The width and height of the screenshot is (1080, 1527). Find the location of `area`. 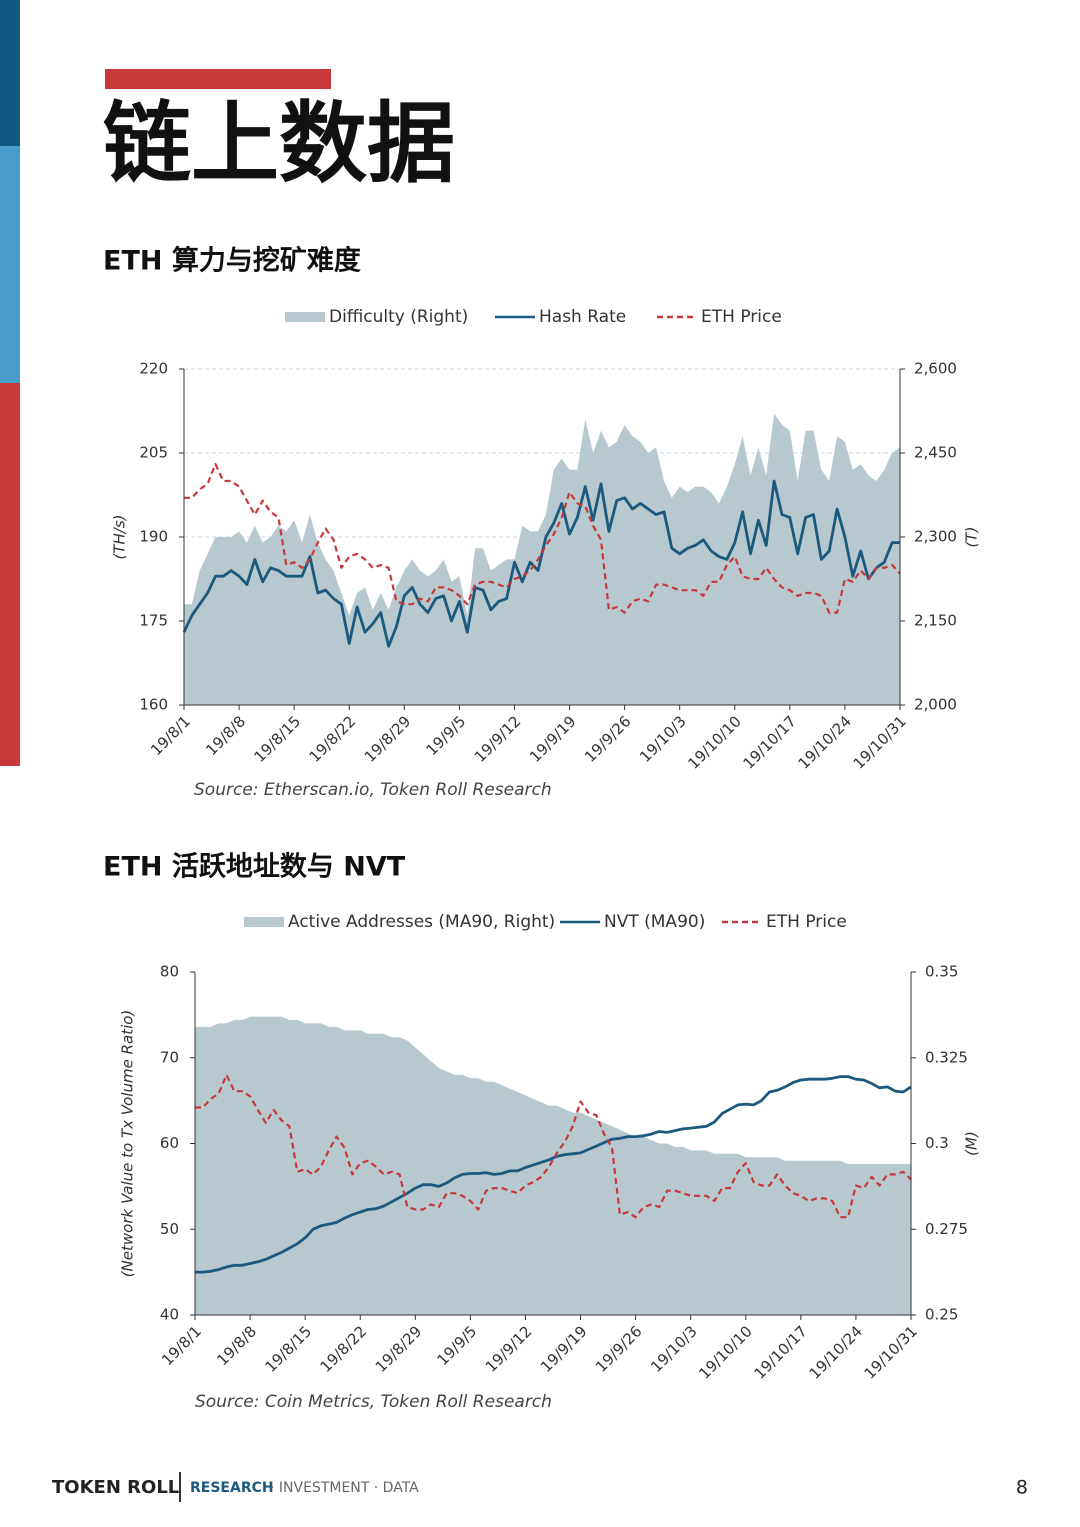

area is located at coordinates (553, 1165).